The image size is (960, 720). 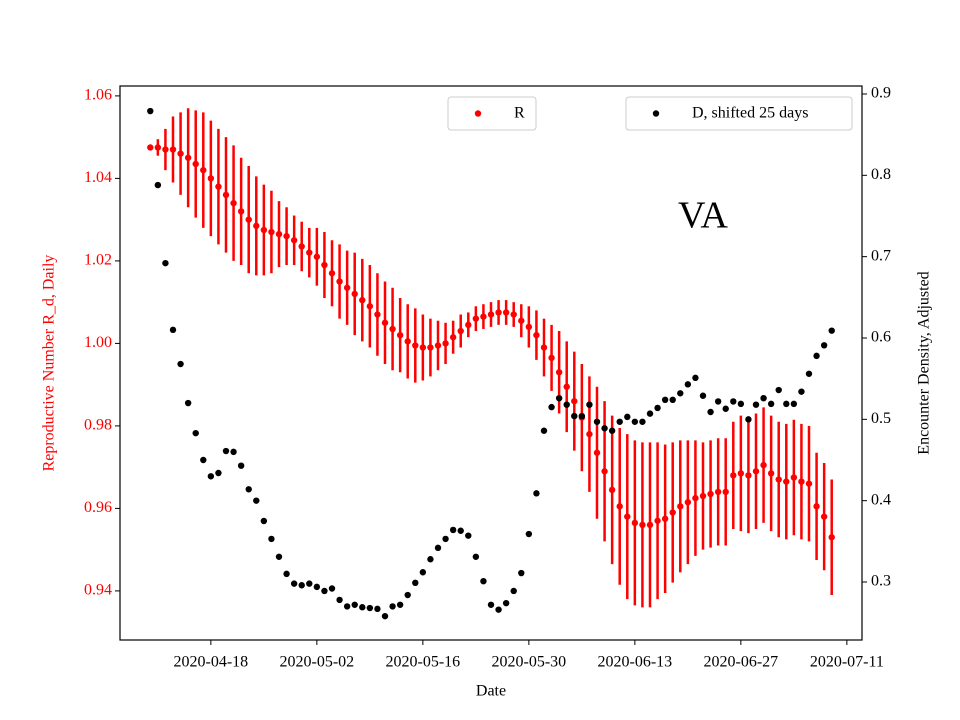 What do you see at coordinates (750, 113) in the screenshot?
I see `legend-label: D, shifted 25 days` at bounding box center [750, 113].